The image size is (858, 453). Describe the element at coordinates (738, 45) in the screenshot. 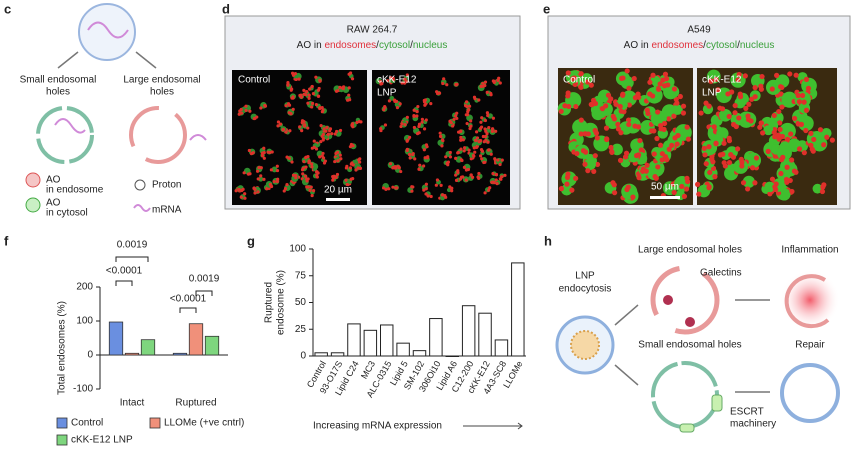

I see `subtitle-part: /` at that location.